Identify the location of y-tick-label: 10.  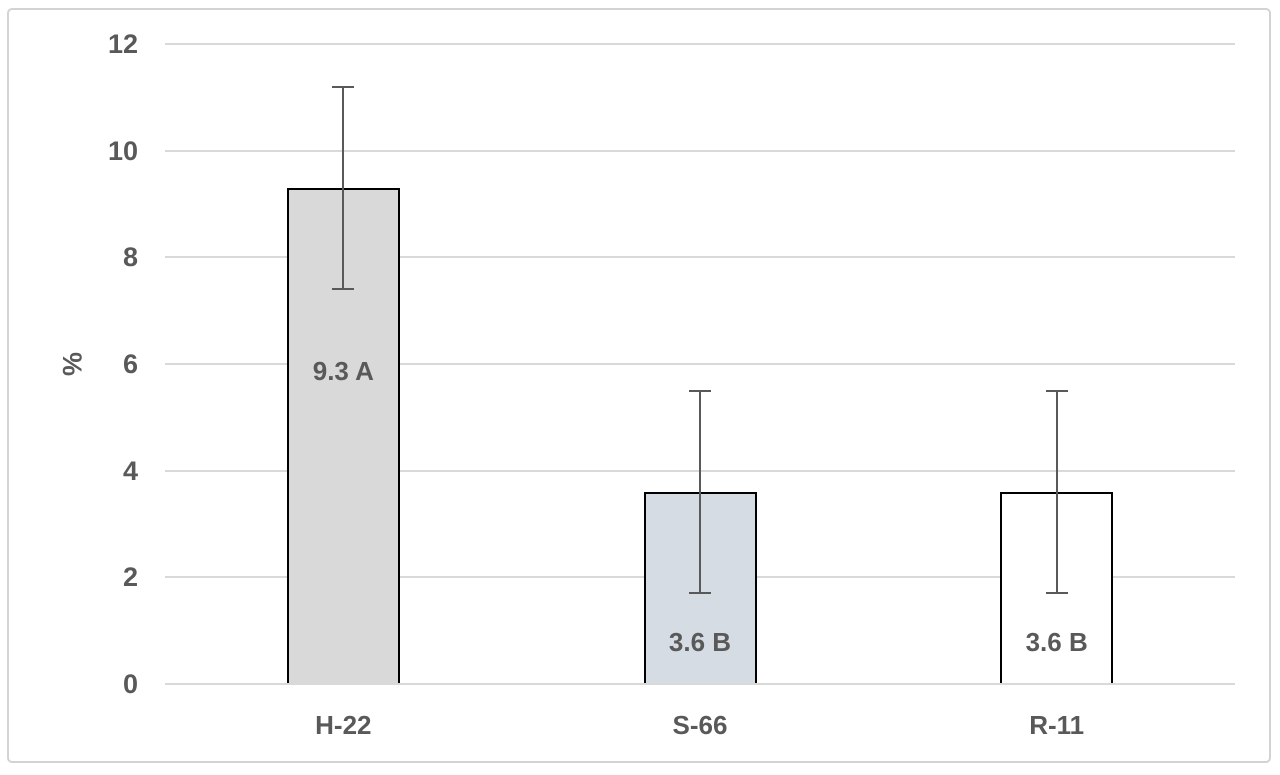
(122, 150).